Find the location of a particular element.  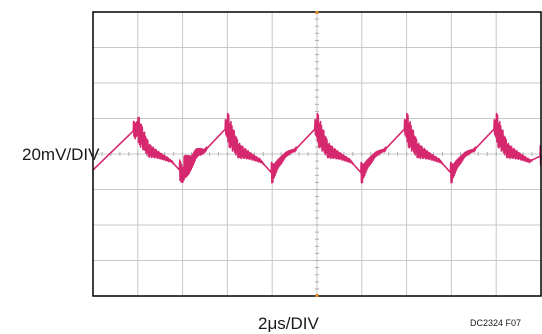

x-axis-label: 2μs/DIV is located at coordinates (288, 323).